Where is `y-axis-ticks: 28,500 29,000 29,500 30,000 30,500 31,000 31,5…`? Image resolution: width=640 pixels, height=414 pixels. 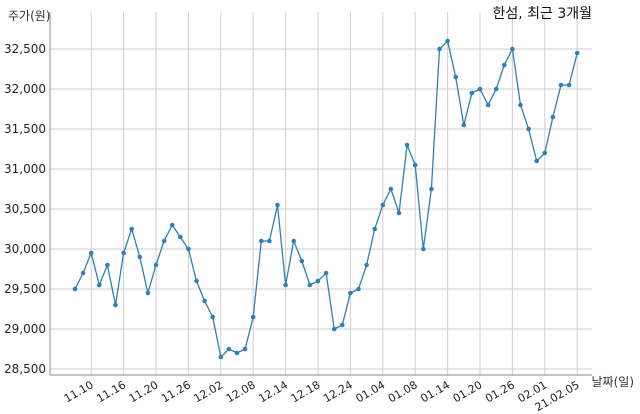 y-axis-ticks: 28,500 29,000 29,500 30,000 30,500 31,000 31,5… is located at coordinates (25, 209).